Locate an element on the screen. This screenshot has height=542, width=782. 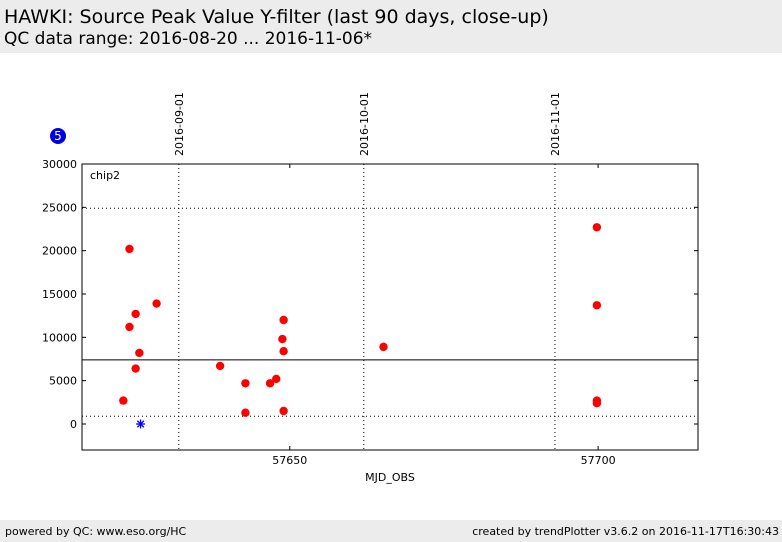
y-tick-label: 20000 is located at coordinates (59, 251).